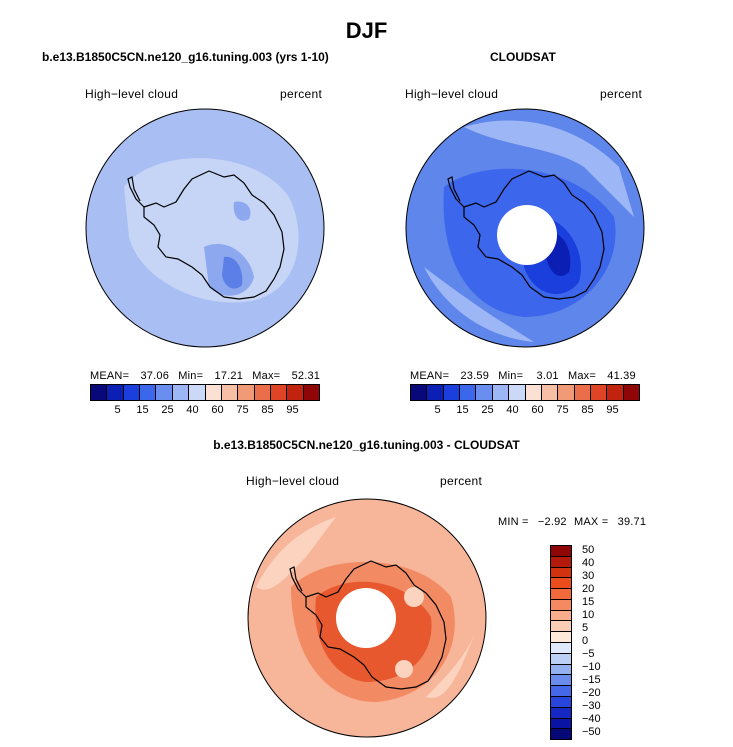 This screenshot has width=733, height=747. What do you see at coordinates (612, 410) in the screenshot?
I see `right-colorbar-tick-label: 95` at bounding box center [612, 410].